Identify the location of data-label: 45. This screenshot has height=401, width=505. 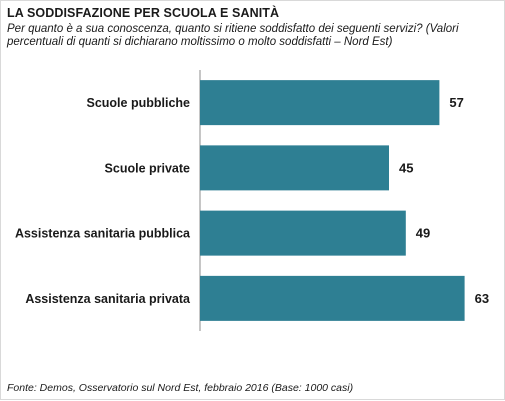
(406, 167).